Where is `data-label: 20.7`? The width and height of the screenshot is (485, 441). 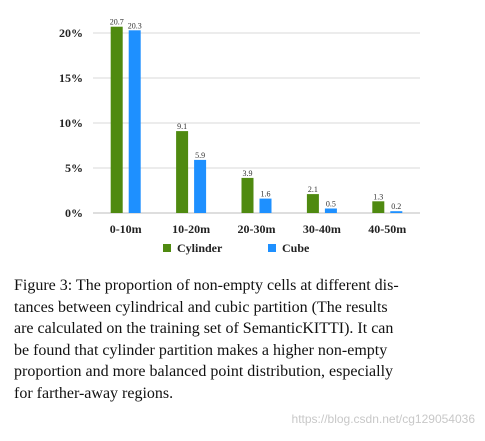
data-label: 20.7 is located at coordinates (117, 22).